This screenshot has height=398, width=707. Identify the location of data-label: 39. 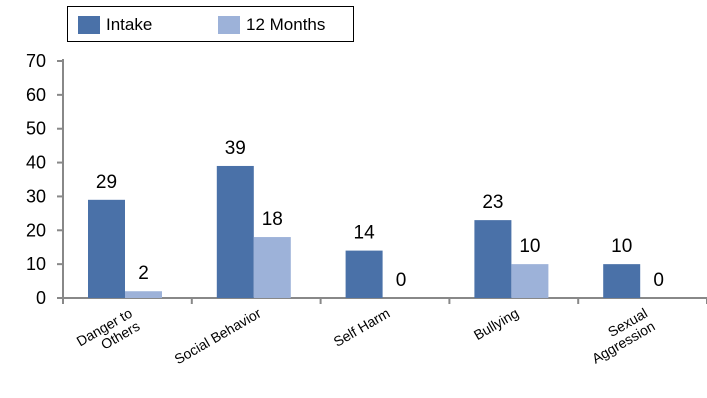
(235, 148).